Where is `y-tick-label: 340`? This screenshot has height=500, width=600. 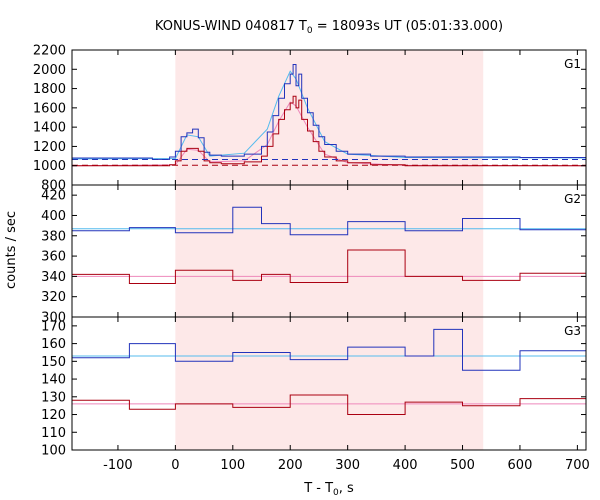
y-tick-label: 340 is located at coordinates (53, 277).